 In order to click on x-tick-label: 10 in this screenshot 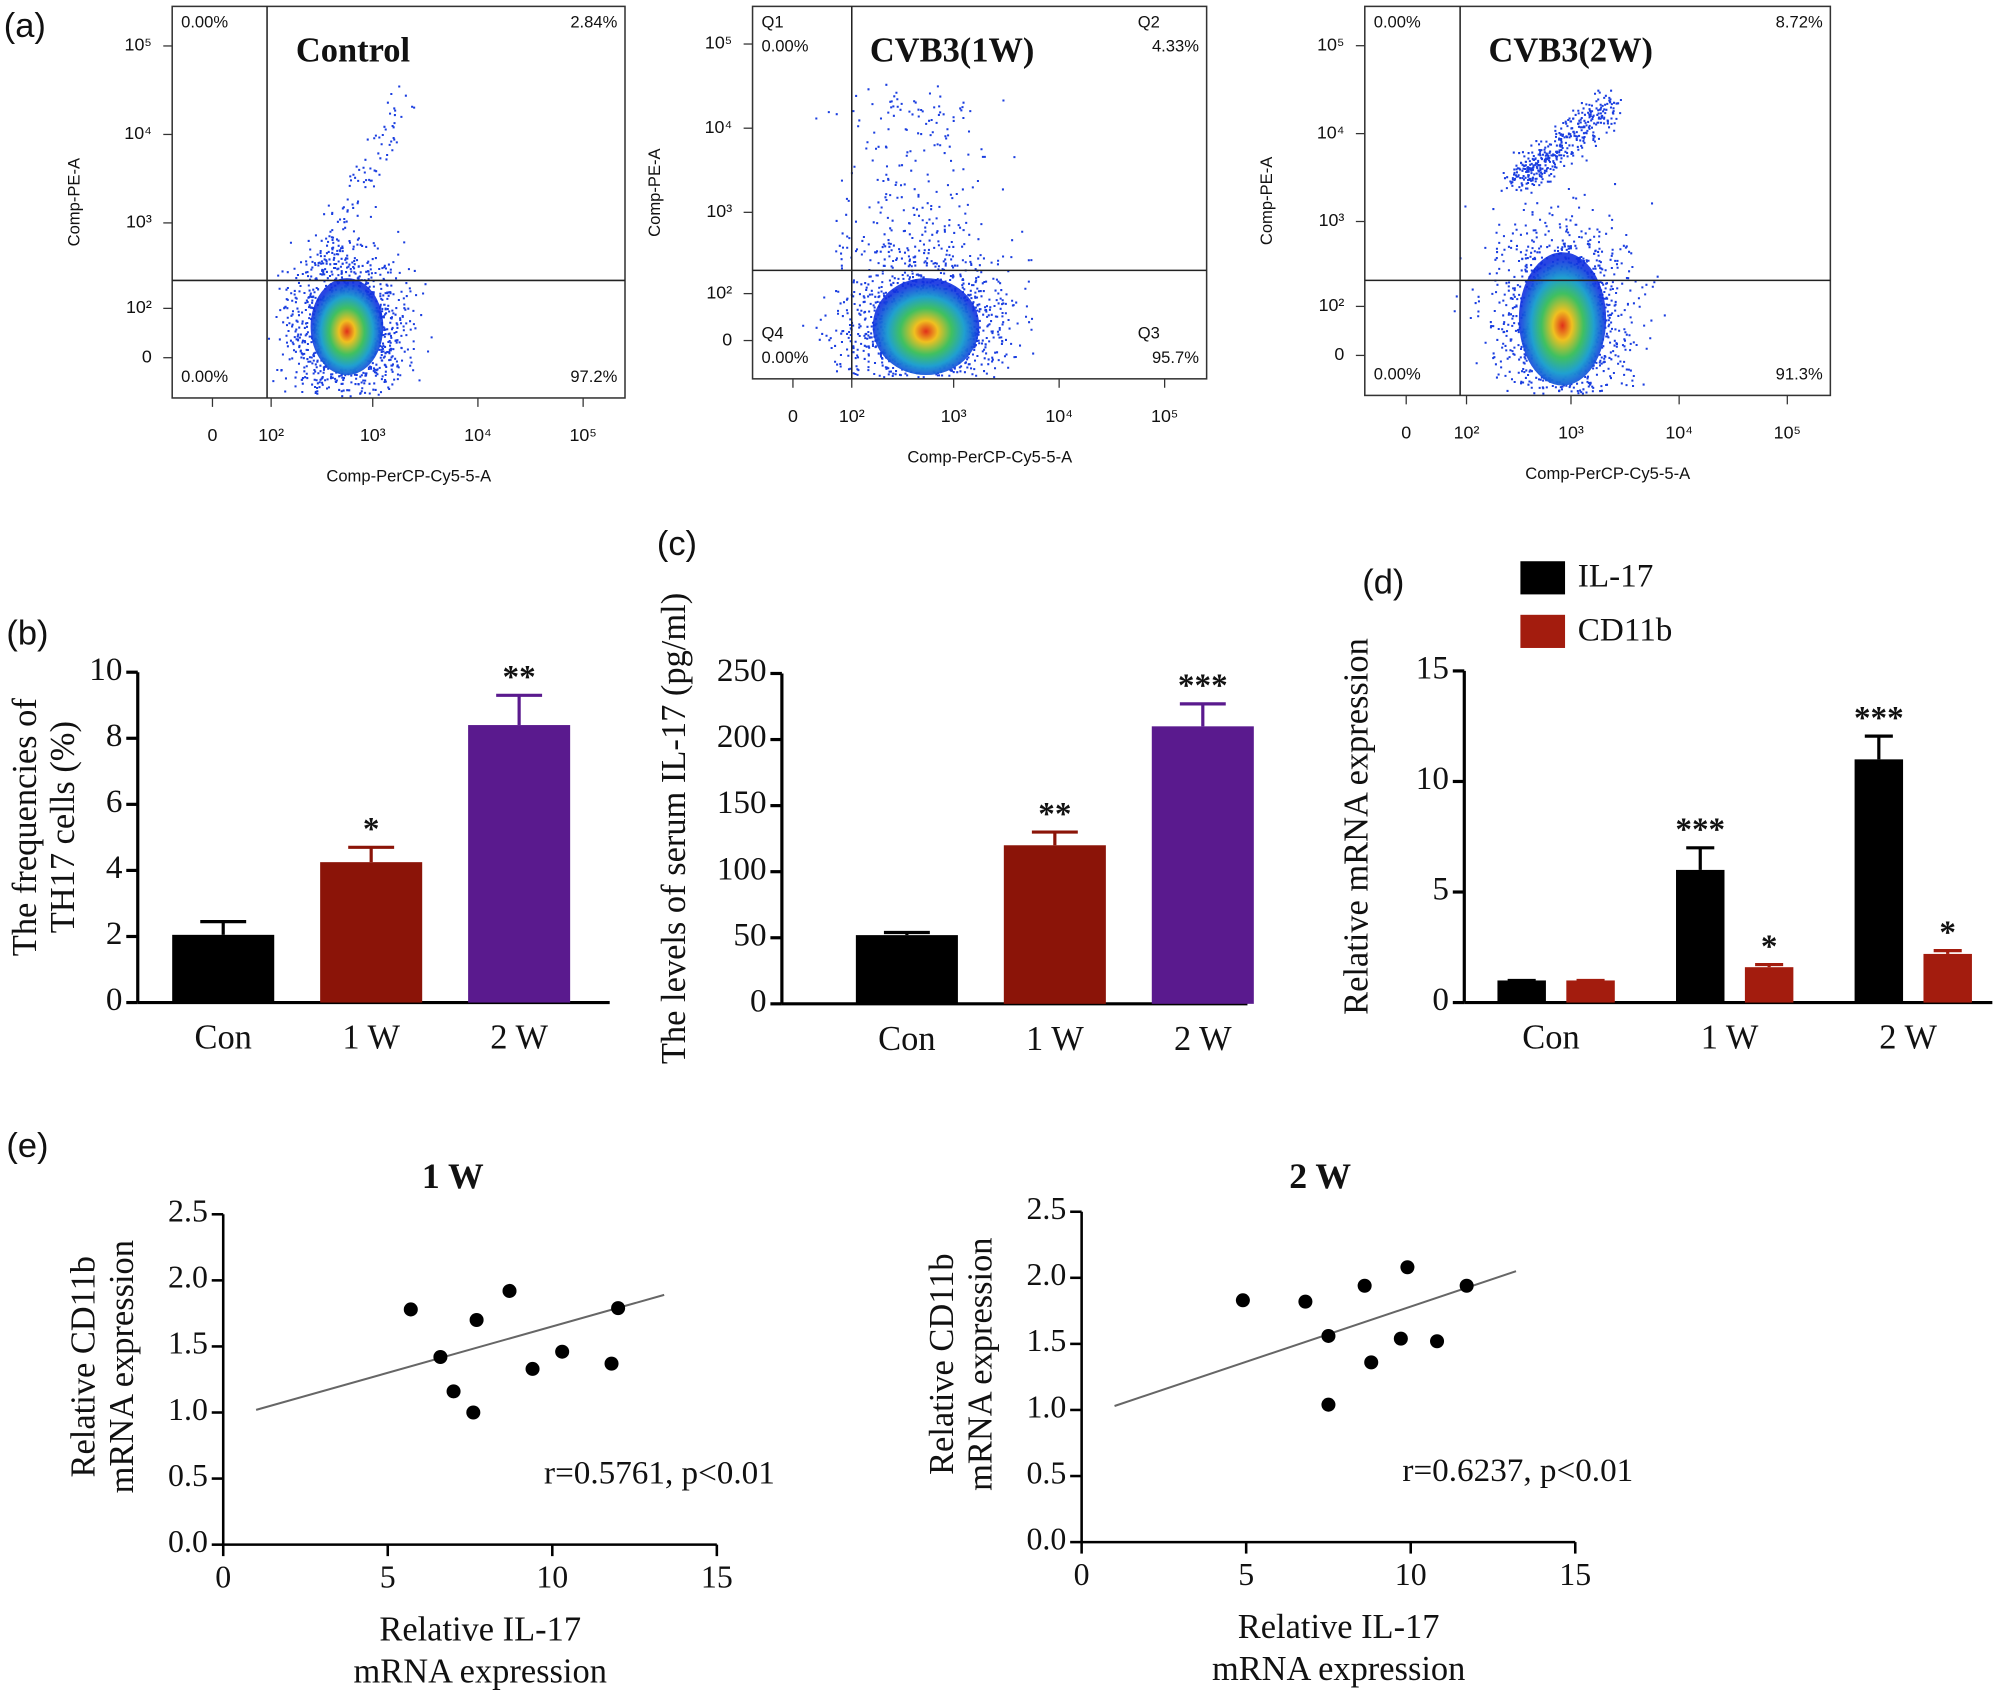, I will do `click(552, 1577)`.